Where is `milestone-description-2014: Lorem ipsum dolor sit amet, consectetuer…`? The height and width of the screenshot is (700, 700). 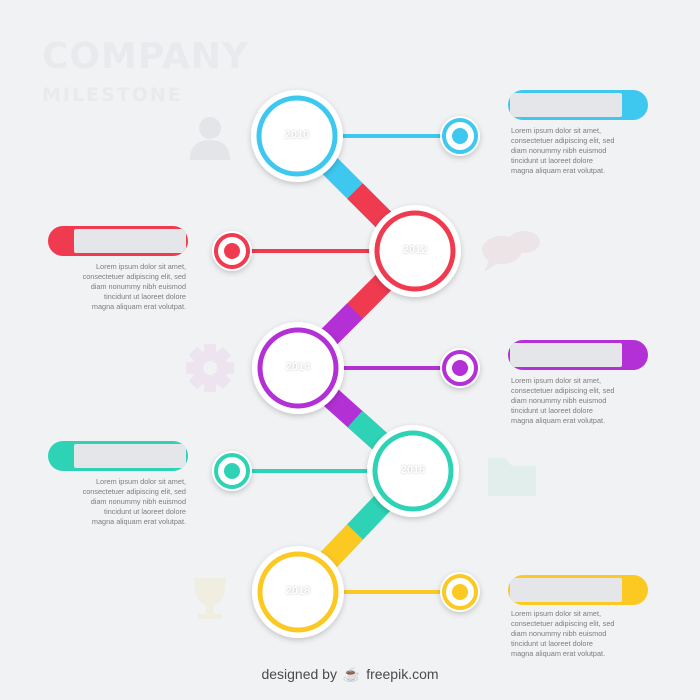
milestone-description-2014: Lorem ipsum dolor sit amet, consectetuer… is located at coordinates (563, 400).